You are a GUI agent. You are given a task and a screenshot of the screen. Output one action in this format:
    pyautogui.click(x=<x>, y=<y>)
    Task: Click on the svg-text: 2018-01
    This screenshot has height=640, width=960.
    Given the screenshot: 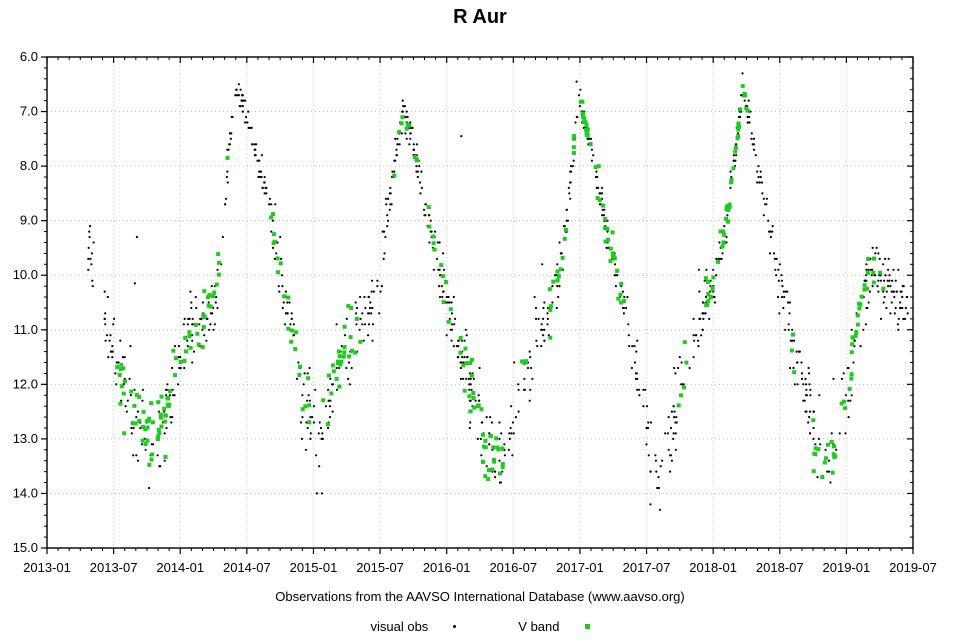 What is the action you would take?
    pyautogui.click(x=713, y=567)
    